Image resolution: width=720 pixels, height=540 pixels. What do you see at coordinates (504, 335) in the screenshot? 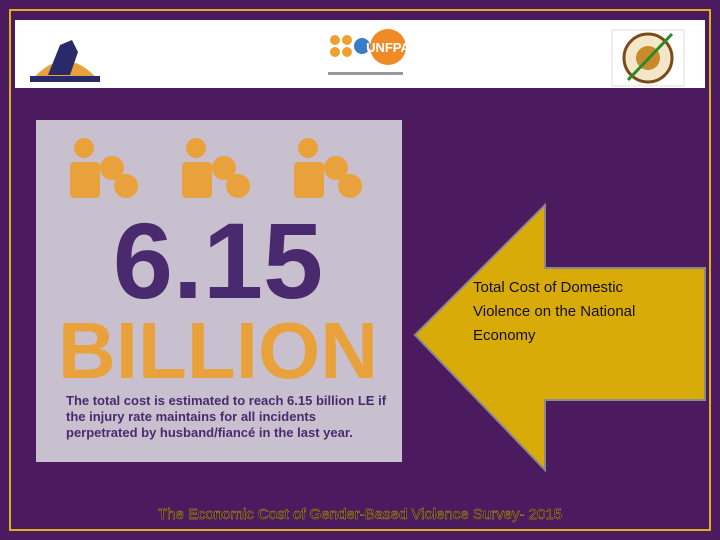
I see `arrow-text: Economy` at bounding box center [504, 335].